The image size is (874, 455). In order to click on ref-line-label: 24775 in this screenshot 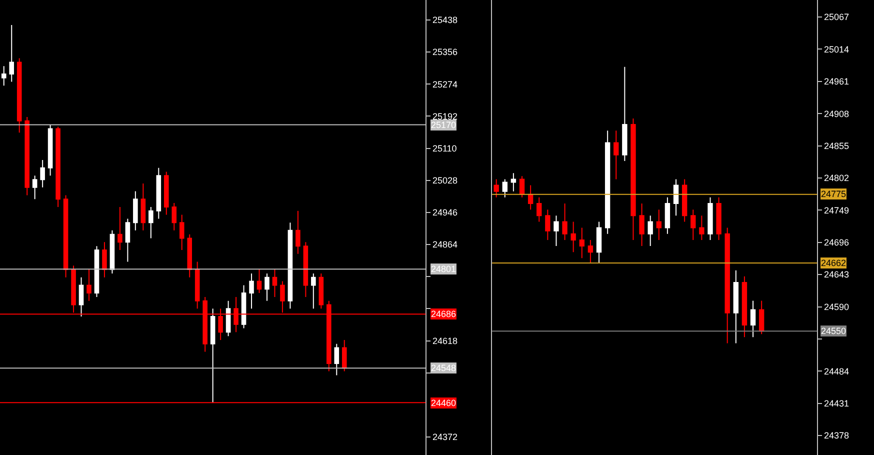, I will do `click(833, 194)`.